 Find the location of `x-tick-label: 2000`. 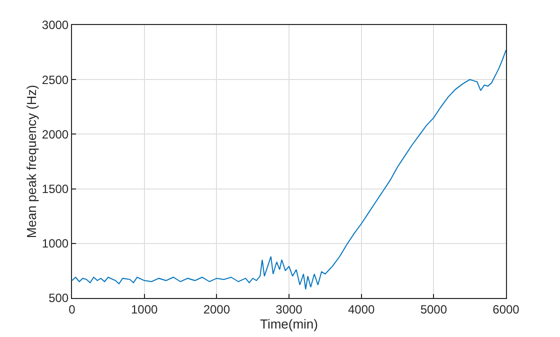

x-tick-label: 2000 is located at coordinates (216, 309).